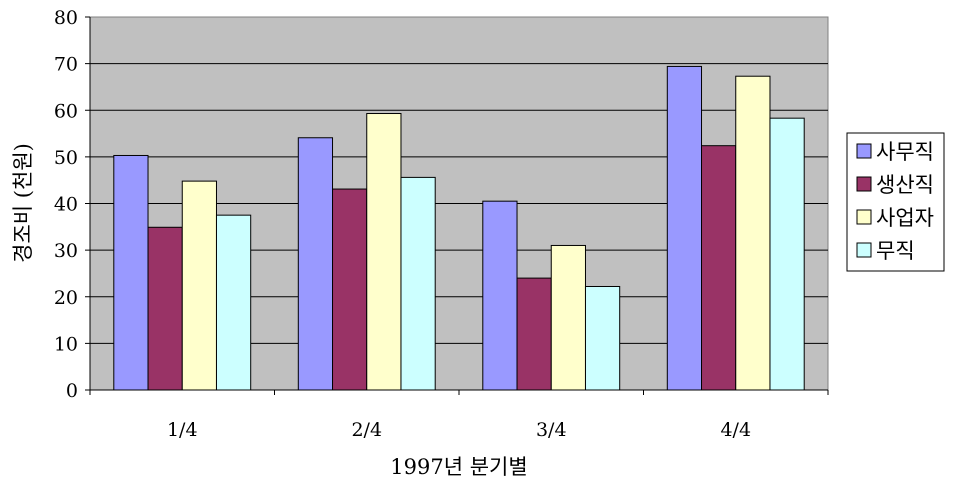 This screenshot has width=957, height=482. What do you see at coordinates (684, 228) in the screenshot?
I see `bar-사무직-4/4` at bounding box center [684, 228].